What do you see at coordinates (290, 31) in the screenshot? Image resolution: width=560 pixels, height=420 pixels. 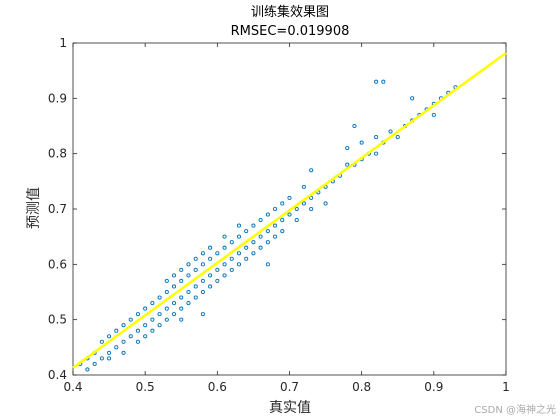 I see `chart-subtitle: RMSEC=0.019908` at bounding box center [290, 31].